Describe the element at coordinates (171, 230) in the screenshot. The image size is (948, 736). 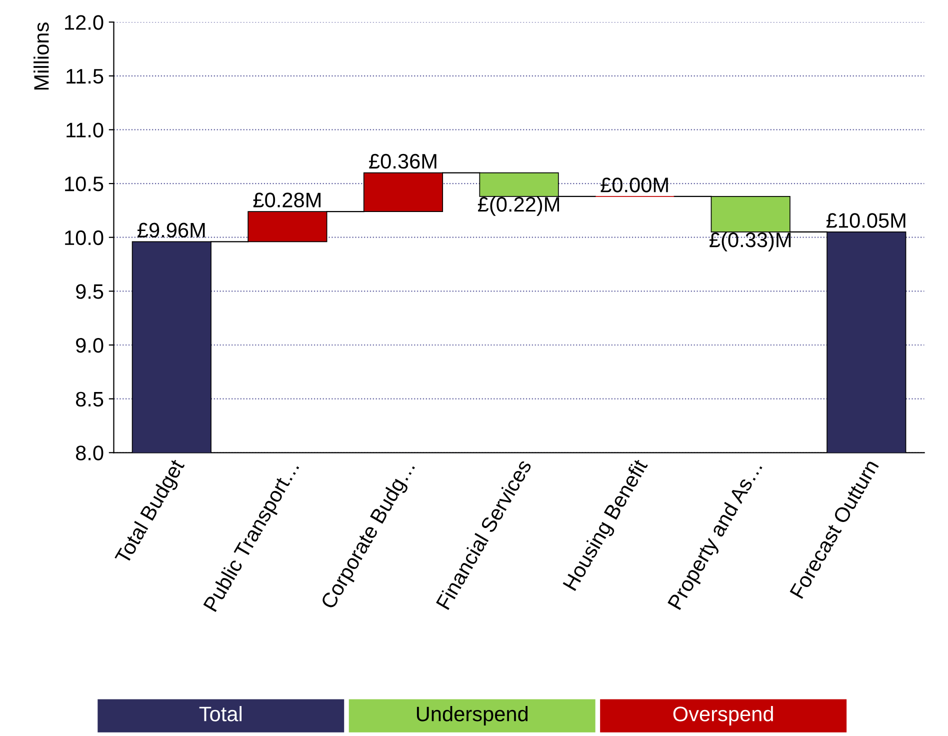
I see `text: £9.96M` at that location.